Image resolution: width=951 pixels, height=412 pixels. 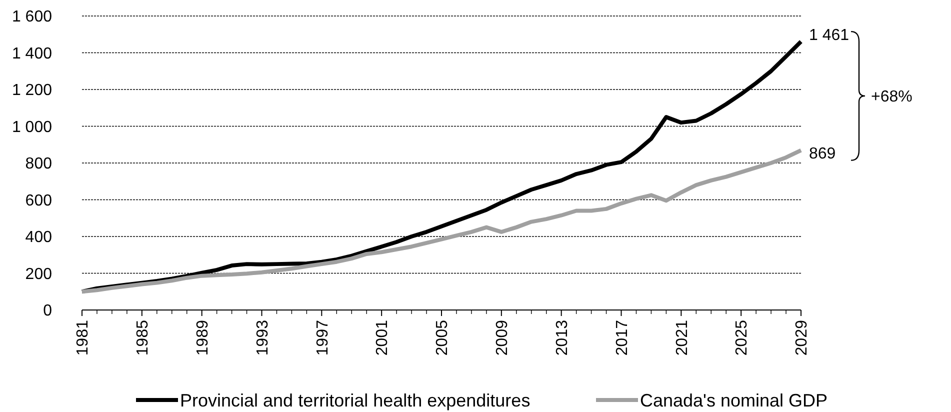 What do you see at coordinates (263, 338) in the screenshot?
I see `x-tick-label: 1993` at bounding box center [263, 338].